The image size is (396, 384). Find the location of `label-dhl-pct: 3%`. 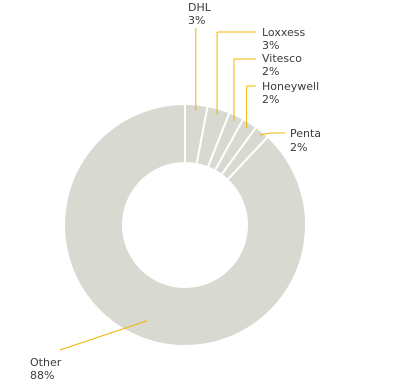

label-dhl-pct: 3% is located at coordinates (196, 20).